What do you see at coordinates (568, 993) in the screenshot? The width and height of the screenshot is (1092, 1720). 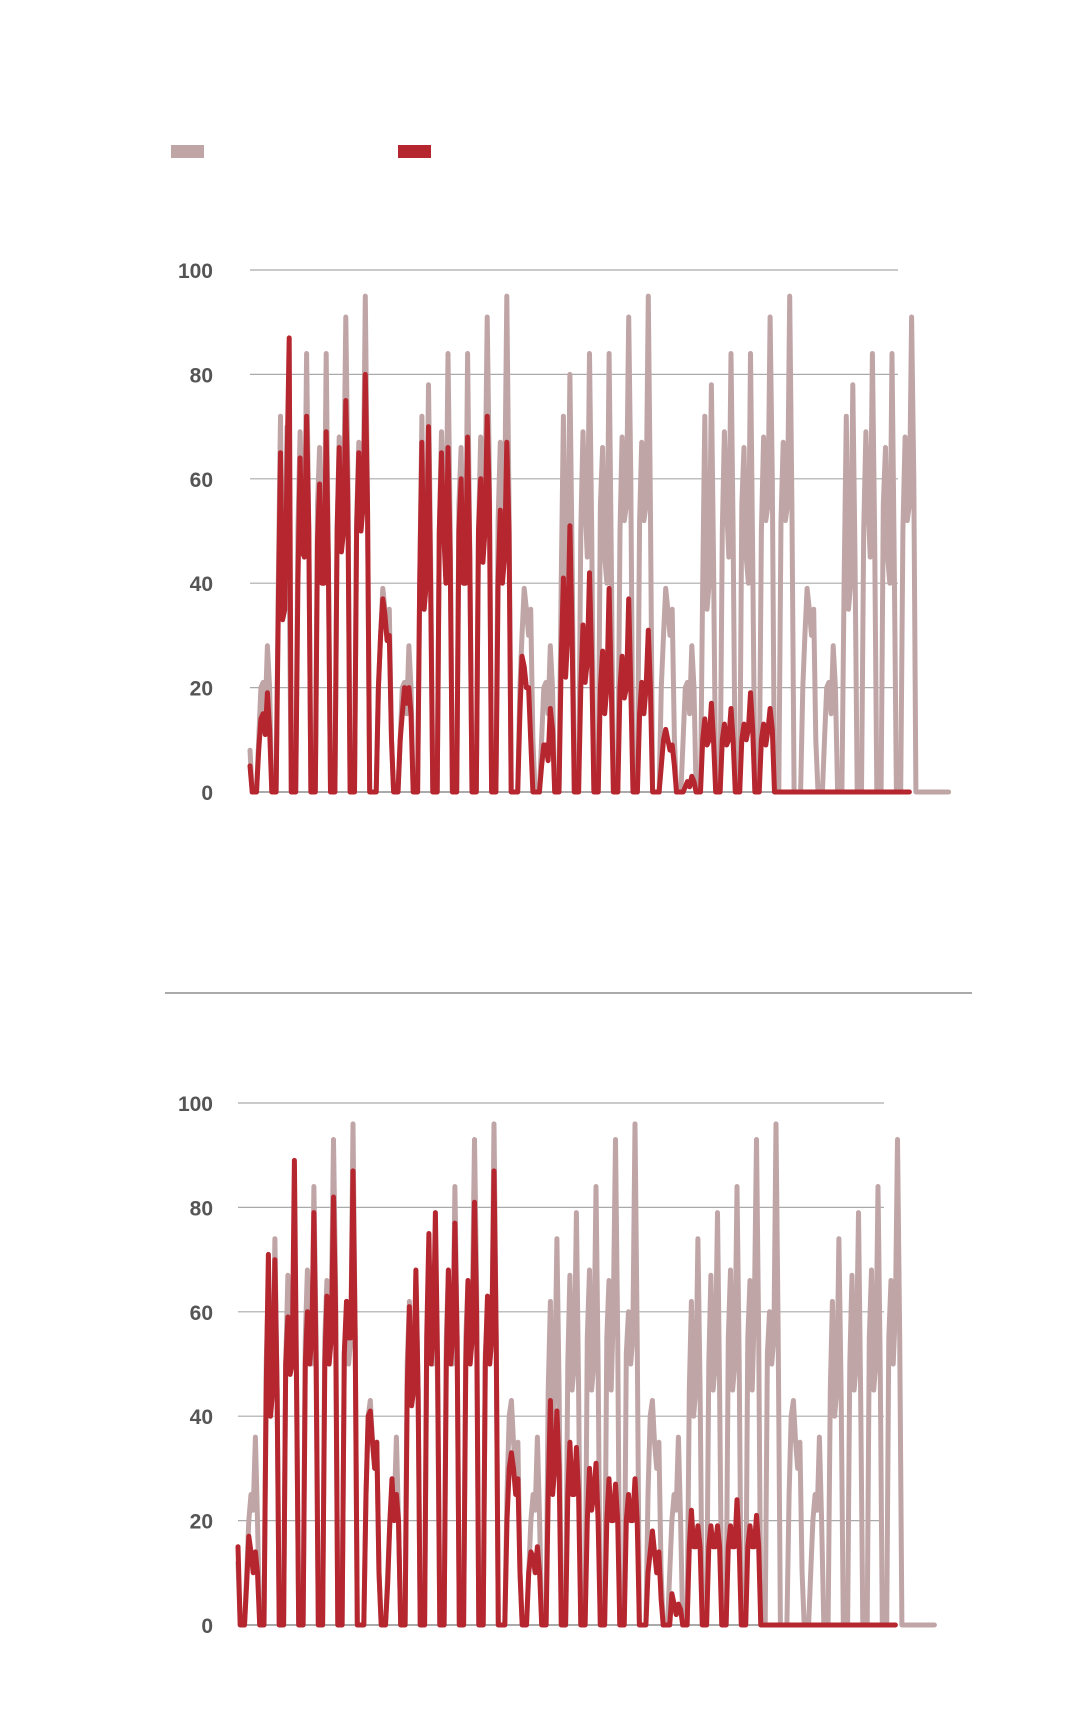 I see `chart-divider` at bounding box center [568, 993].